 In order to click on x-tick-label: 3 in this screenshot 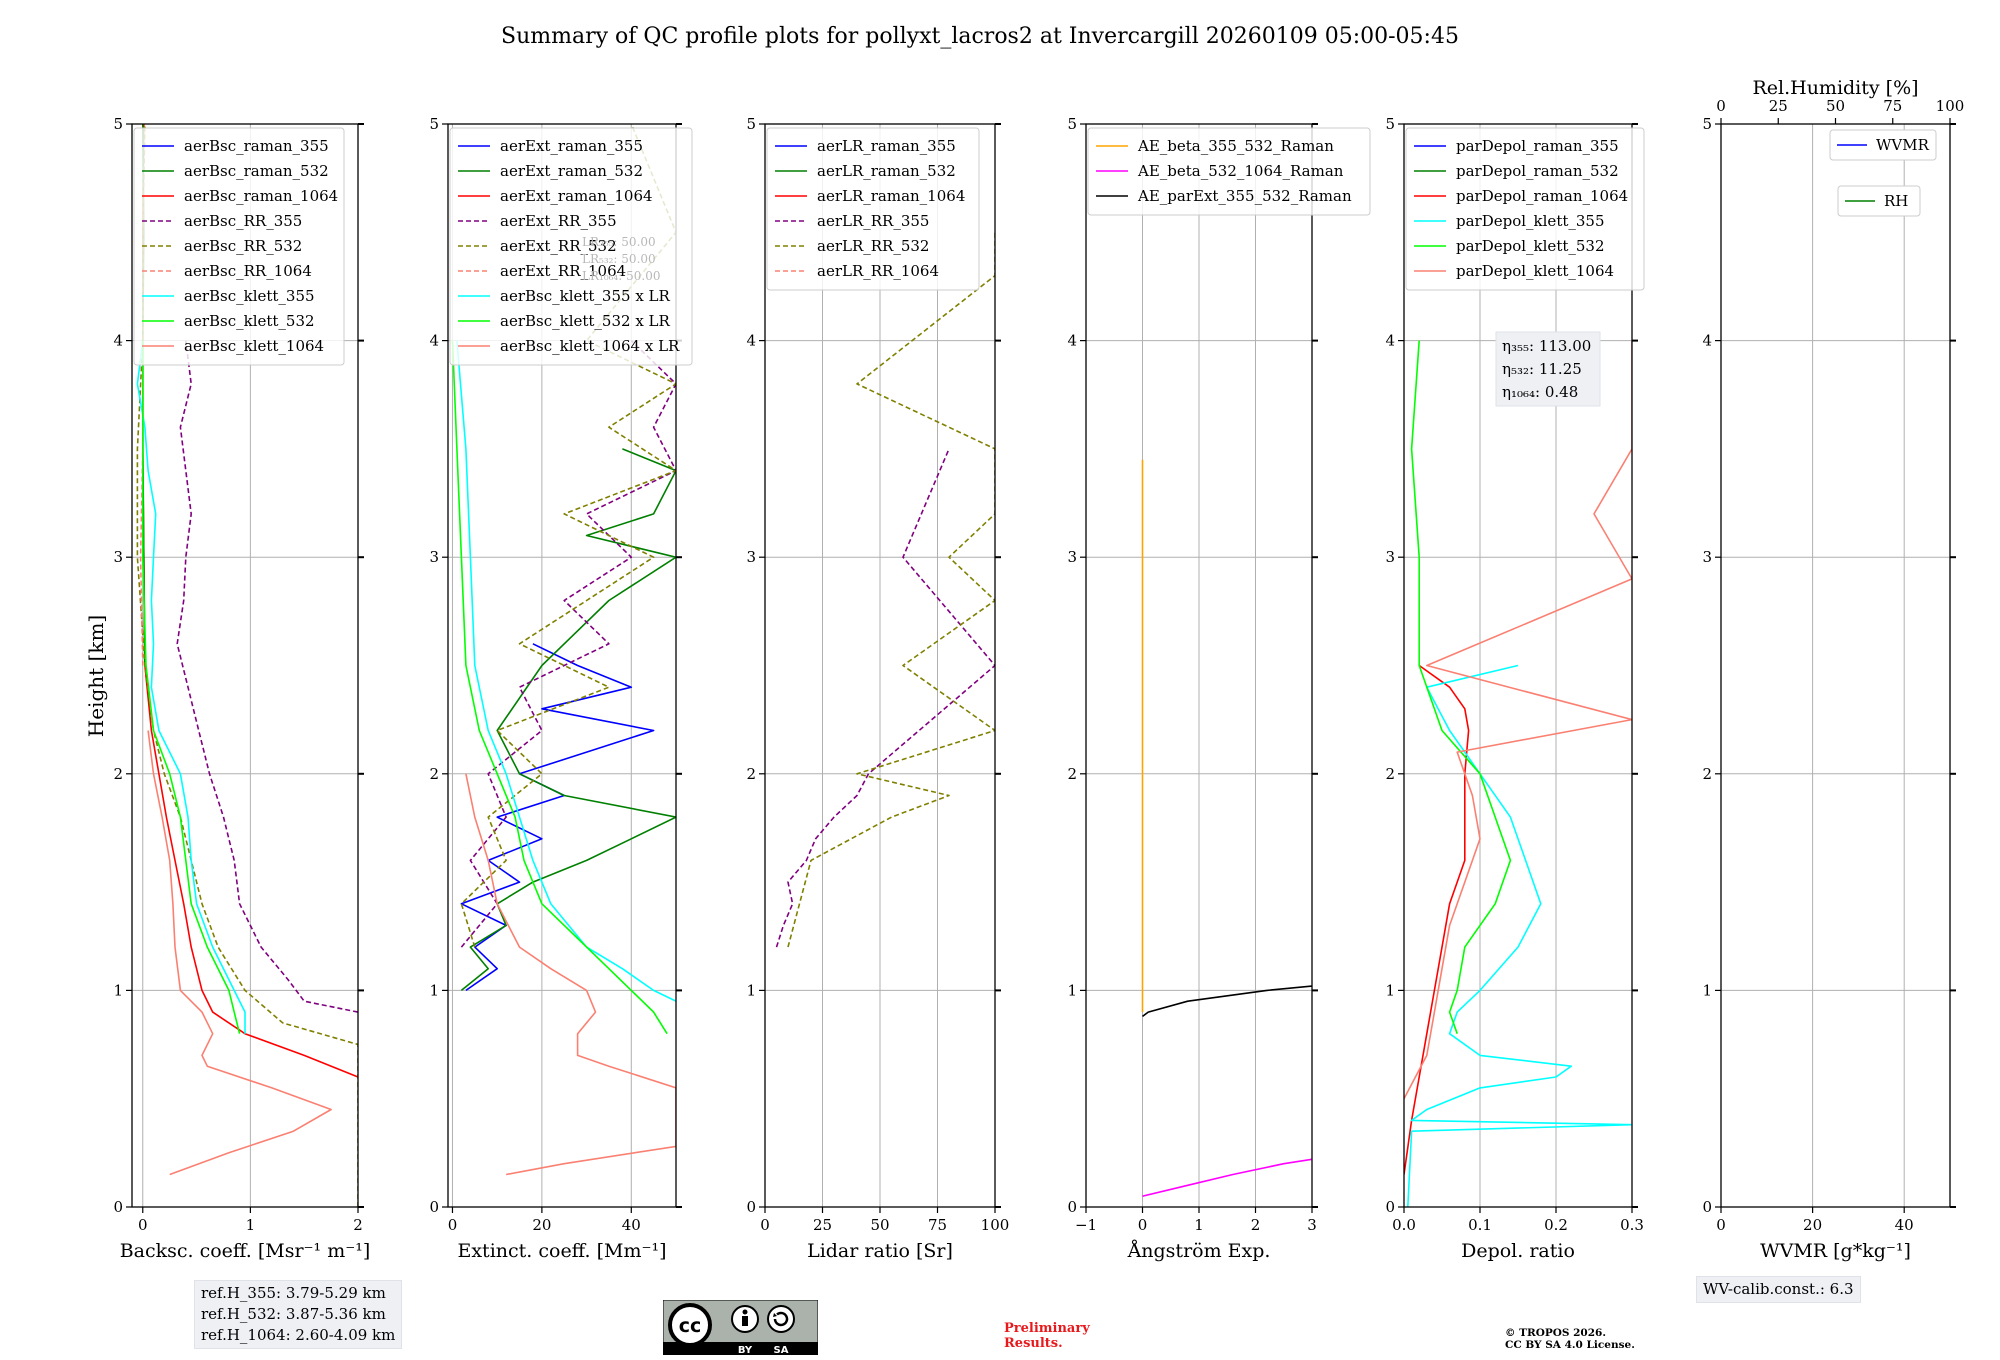, I will do `click(1312, 1225)`.